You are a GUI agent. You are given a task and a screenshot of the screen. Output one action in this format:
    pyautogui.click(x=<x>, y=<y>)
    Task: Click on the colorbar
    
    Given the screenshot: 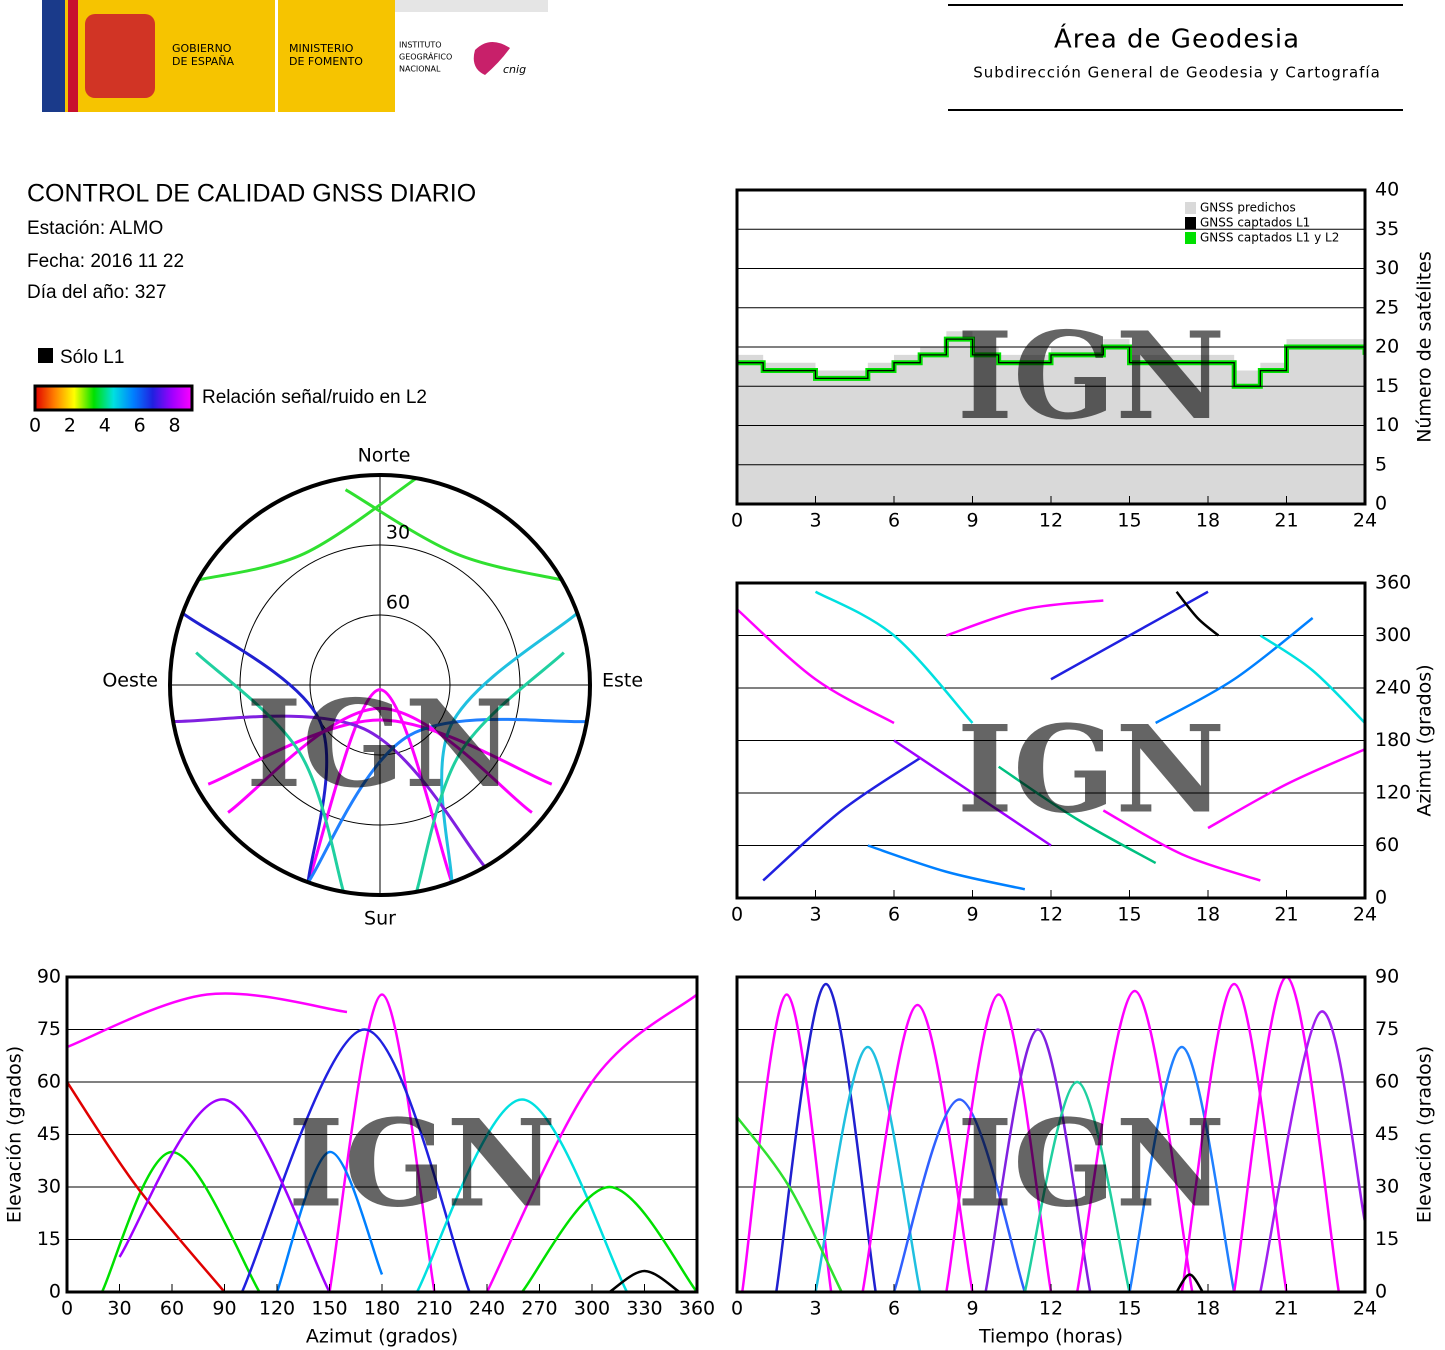 What is the action you would take?
    pyautogui.click(x=113, y=398)
    